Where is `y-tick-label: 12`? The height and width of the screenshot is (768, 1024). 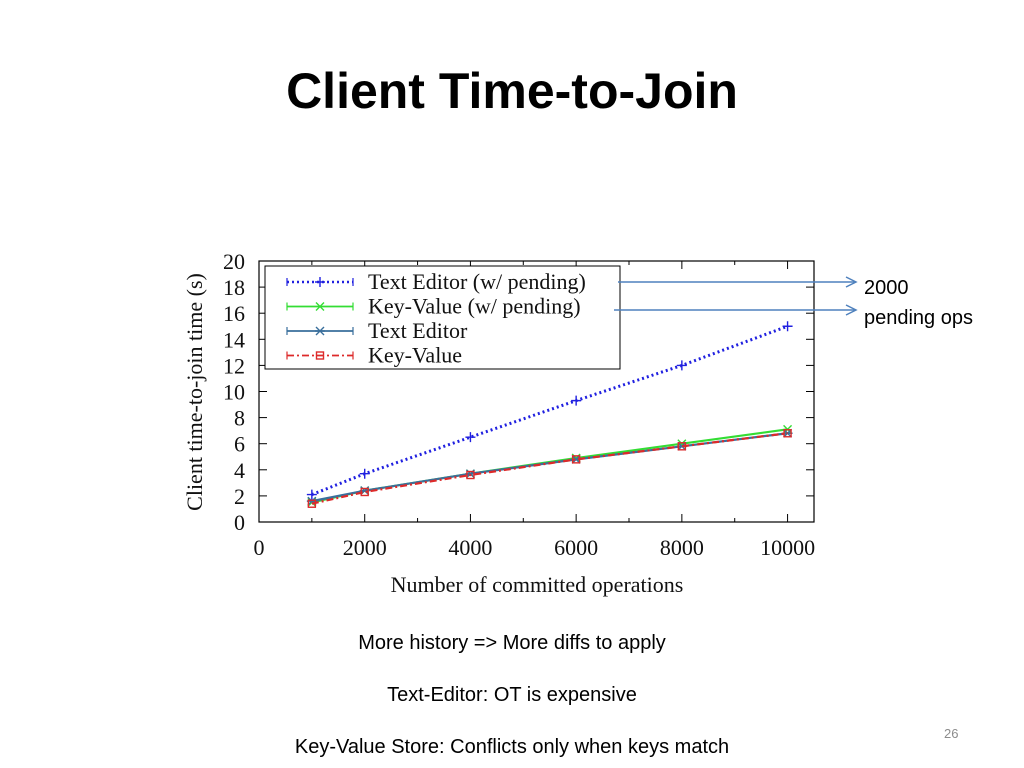
y-tick-label: 12 is located at coordinates (234, 365).